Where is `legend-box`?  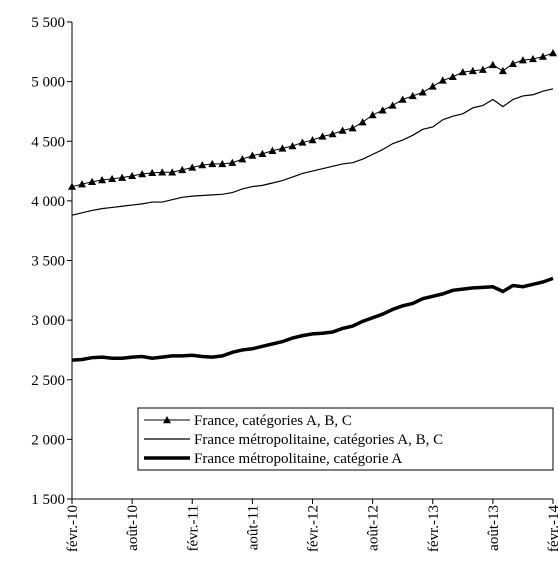
legend-box is located at coordinates (345, 439).